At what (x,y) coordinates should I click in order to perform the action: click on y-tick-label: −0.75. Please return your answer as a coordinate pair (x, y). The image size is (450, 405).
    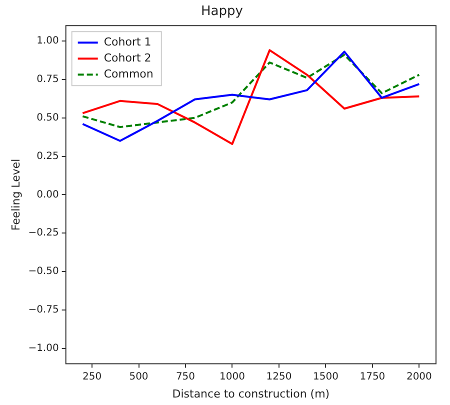
    Looking at the image, I should click on (43, 310).